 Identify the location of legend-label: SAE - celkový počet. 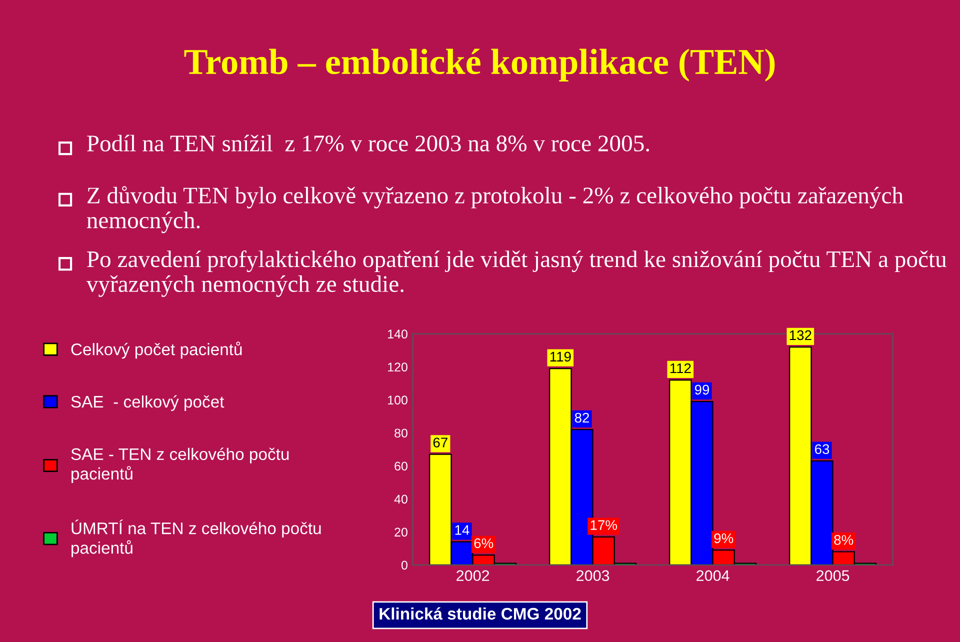
(147, 403).